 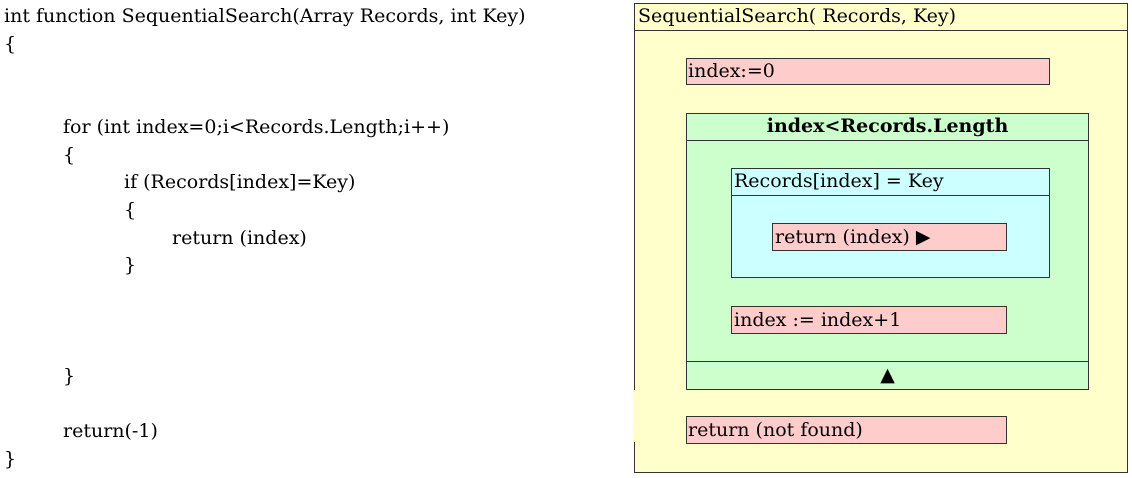 What do you see at coordinates (887, 361) in the screenshot?
I see `nsd-loop-footer-divider` at bounding box center [887, 361].